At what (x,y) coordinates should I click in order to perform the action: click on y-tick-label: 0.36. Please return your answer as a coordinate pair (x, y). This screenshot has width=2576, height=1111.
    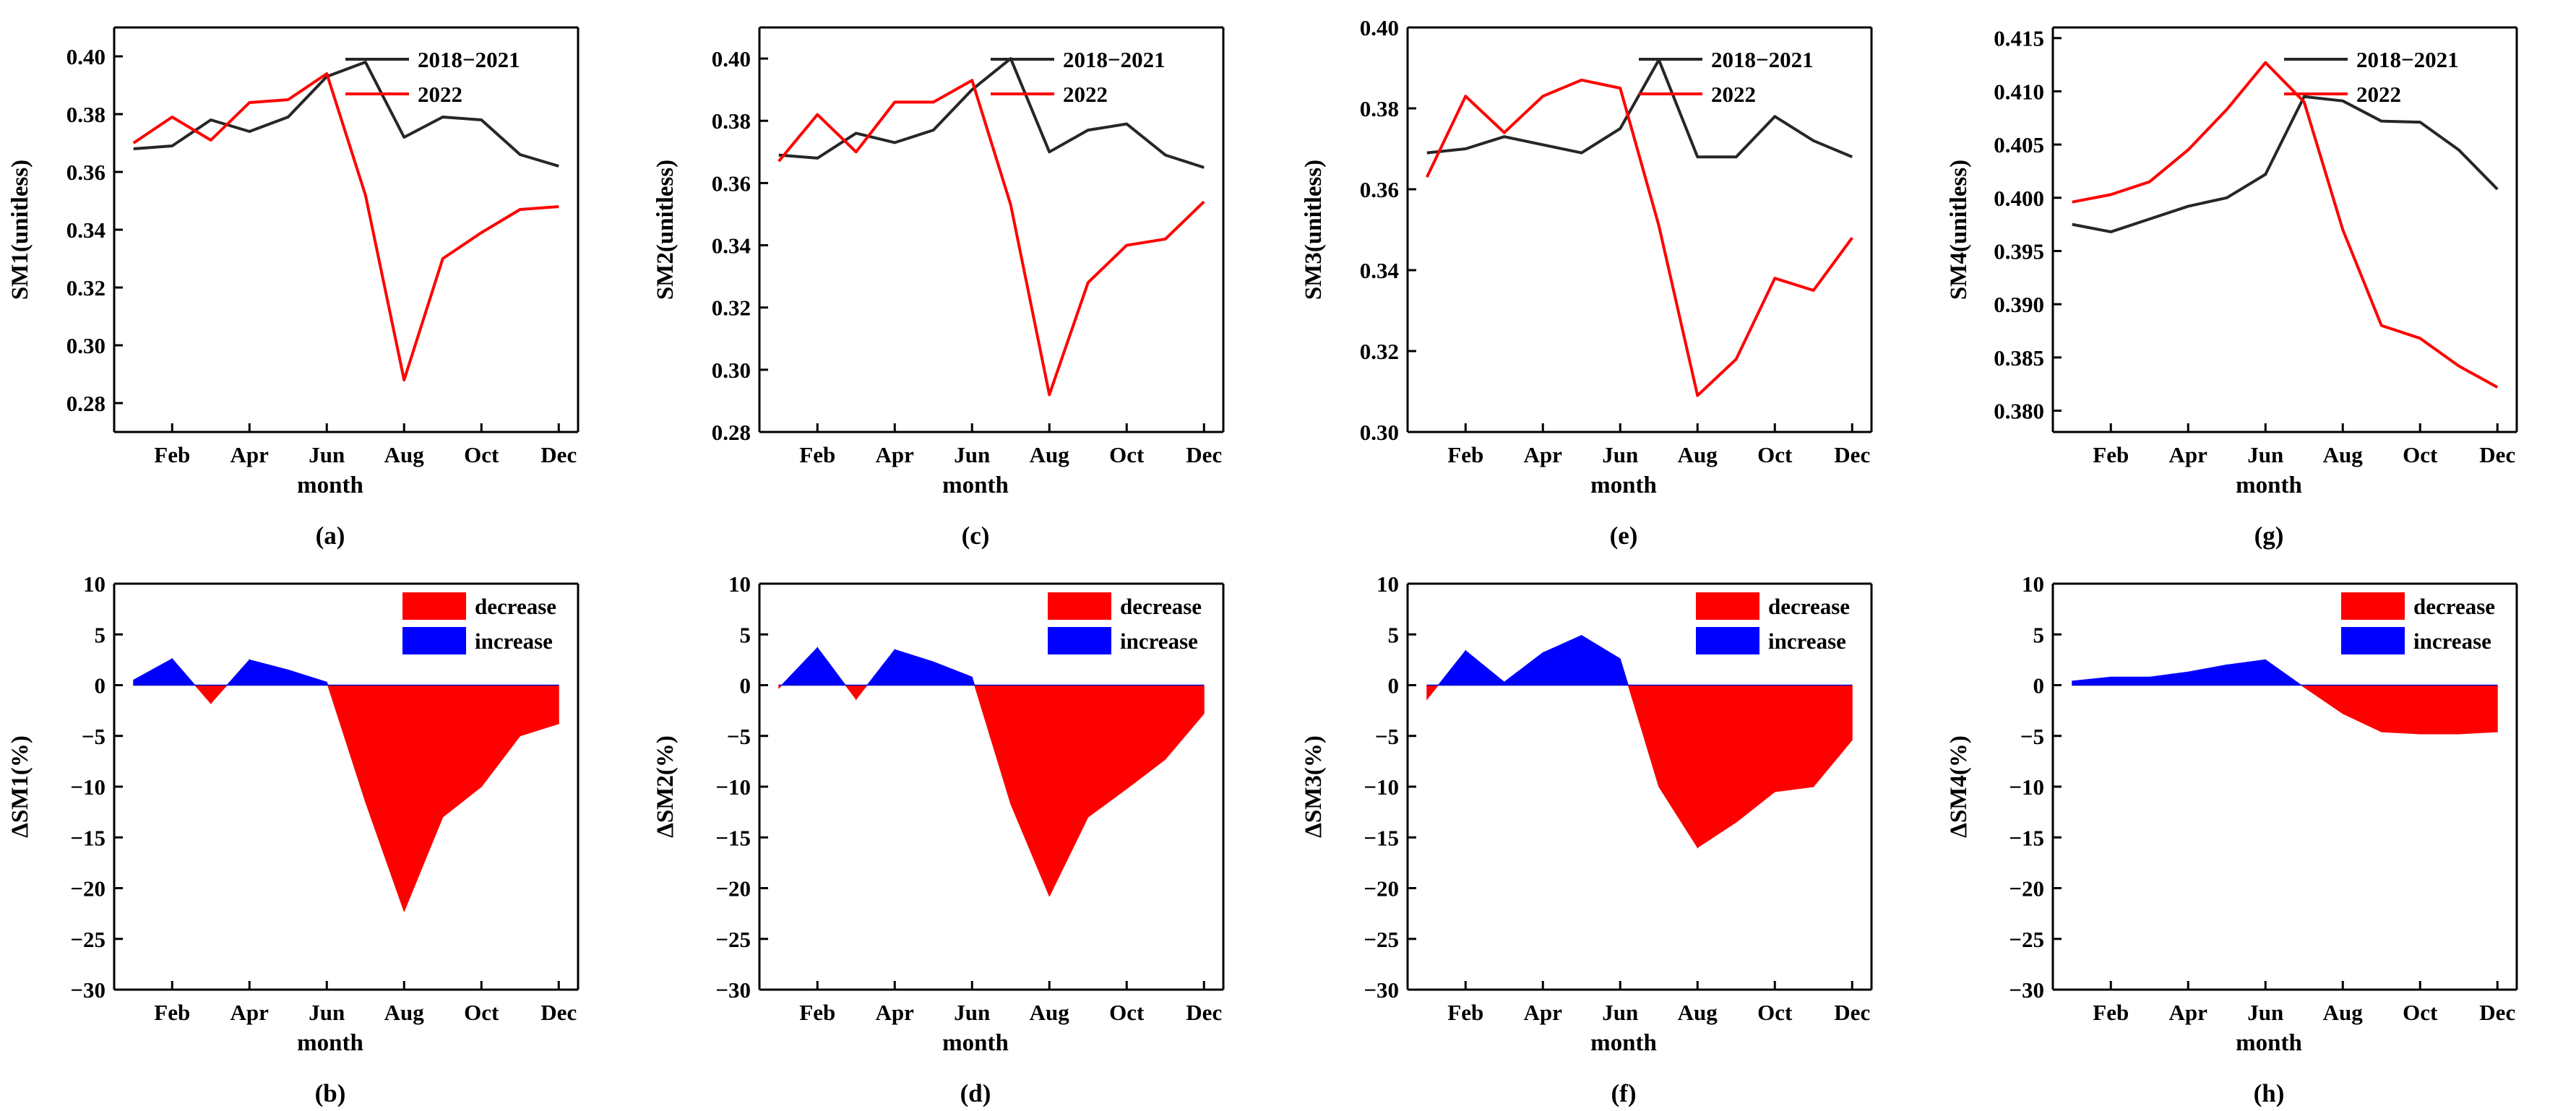
    Looking at the image, I should click on (1379, 190).